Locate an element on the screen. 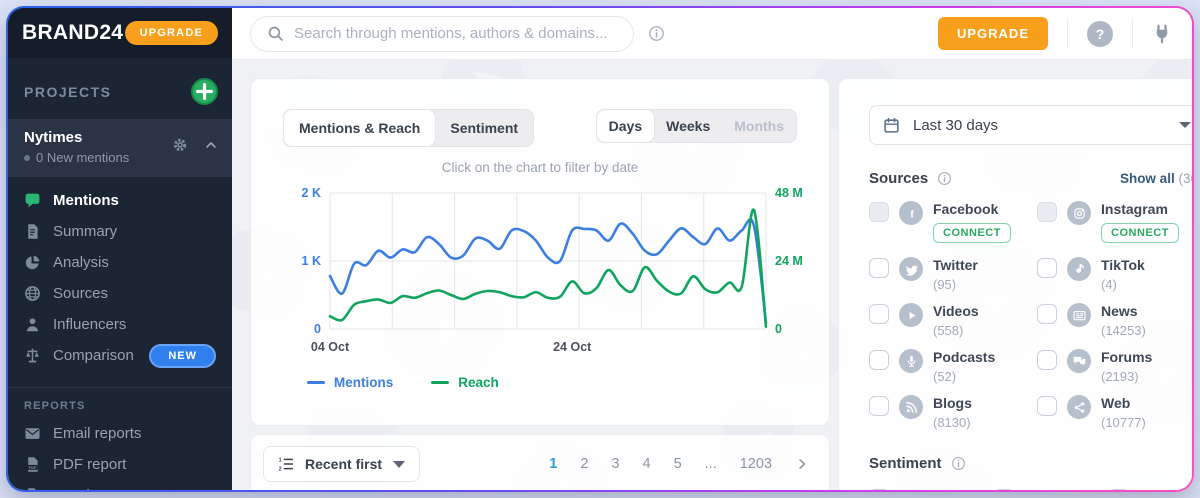 The height and width of the screenshot is (498, 1200). period-weeks: Weeks is located at coordinates (688, 126).